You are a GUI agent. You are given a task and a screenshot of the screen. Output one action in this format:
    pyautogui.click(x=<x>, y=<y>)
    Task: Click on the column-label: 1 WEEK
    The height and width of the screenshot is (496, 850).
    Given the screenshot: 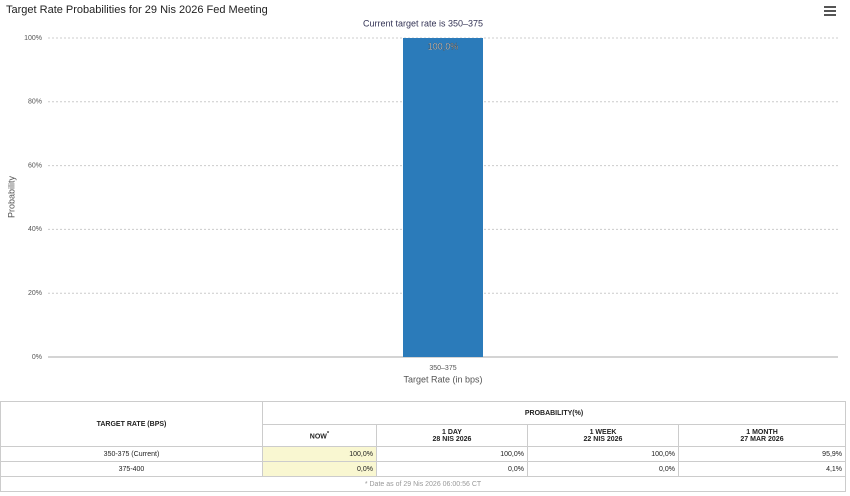 What is the action you would take?
    pyautogui.click(x=603, y=432)
    